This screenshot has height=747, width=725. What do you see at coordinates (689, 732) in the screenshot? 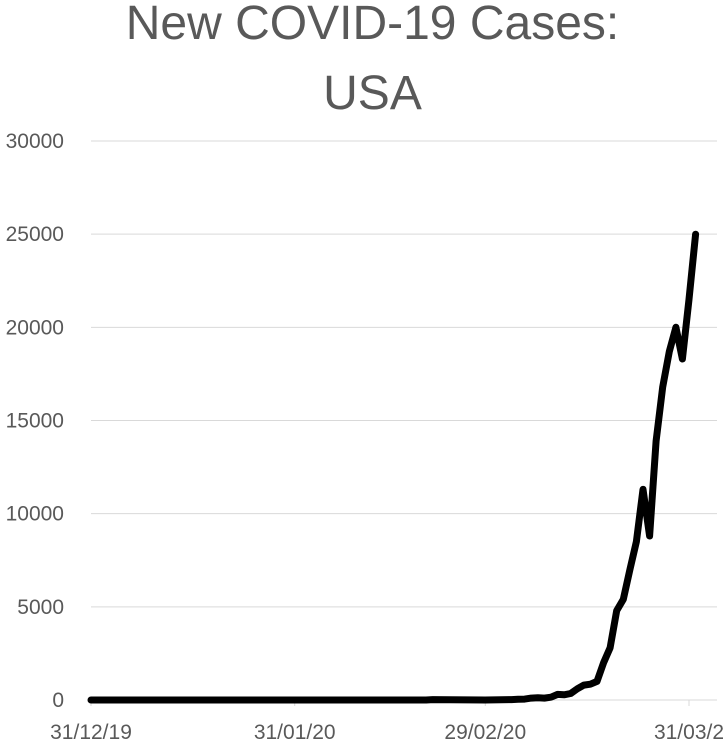
I see `x-tick-label: 31/03/2` at bounding box center [689, 732].